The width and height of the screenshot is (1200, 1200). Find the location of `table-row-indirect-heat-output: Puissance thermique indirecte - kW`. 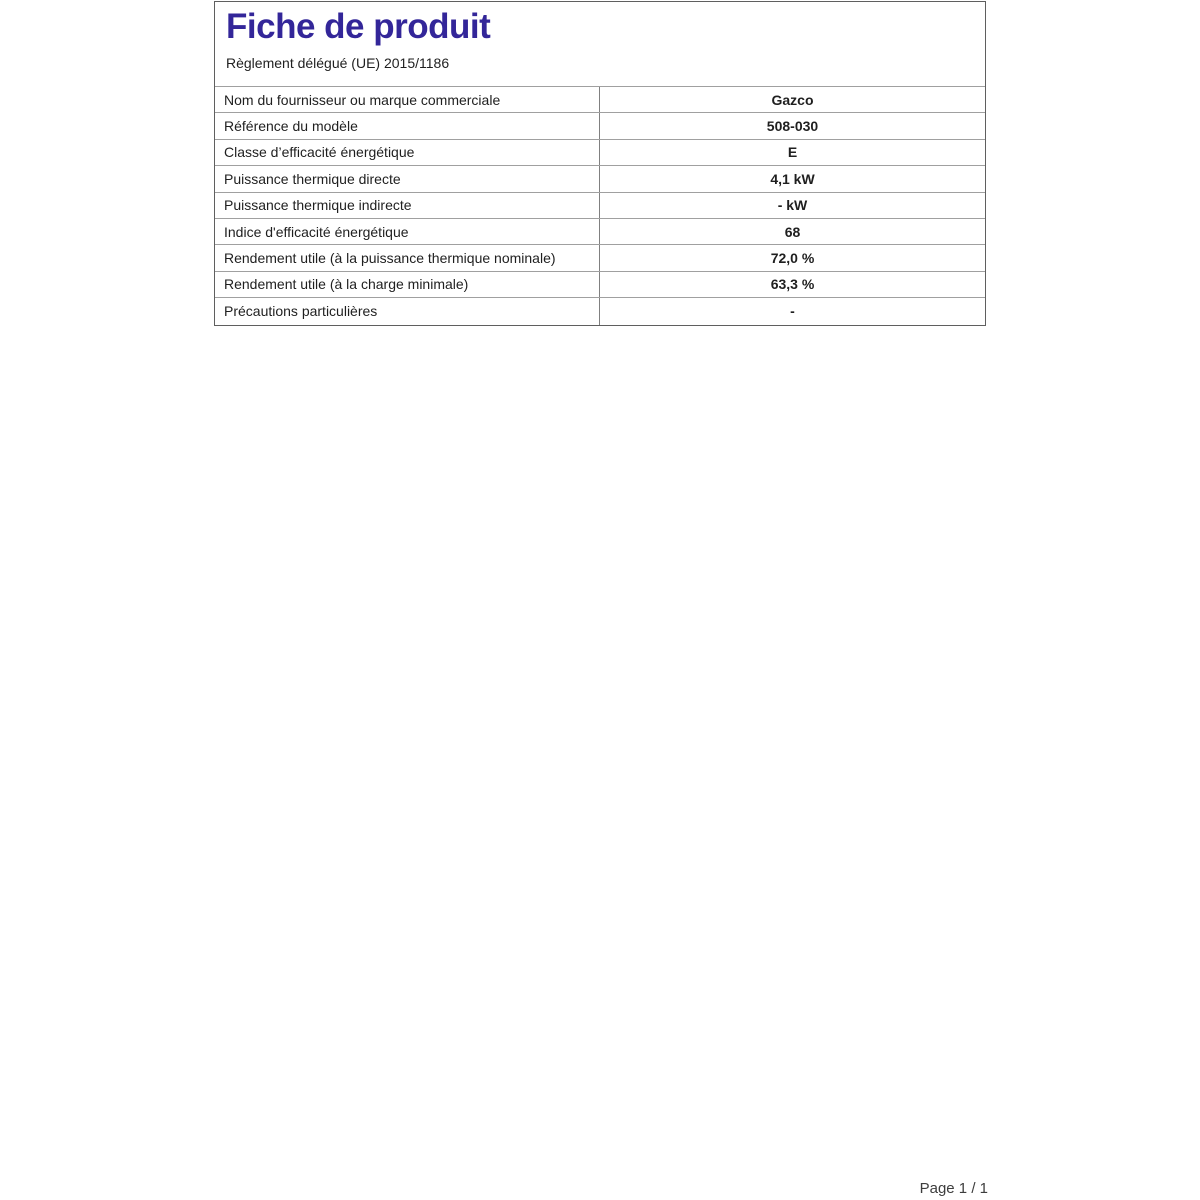

table-row-indirect-heat-output: Puissance thermique indirecte - kW is located at coordinates (600, 205).